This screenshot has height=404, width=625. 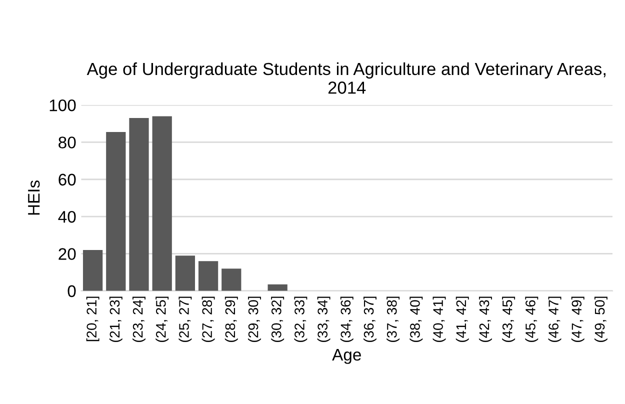 What do you see at coordinates (231, 319) in the screenshot?
I see `x-tick-label: (28, 29]` at bounding box center [231, 319].